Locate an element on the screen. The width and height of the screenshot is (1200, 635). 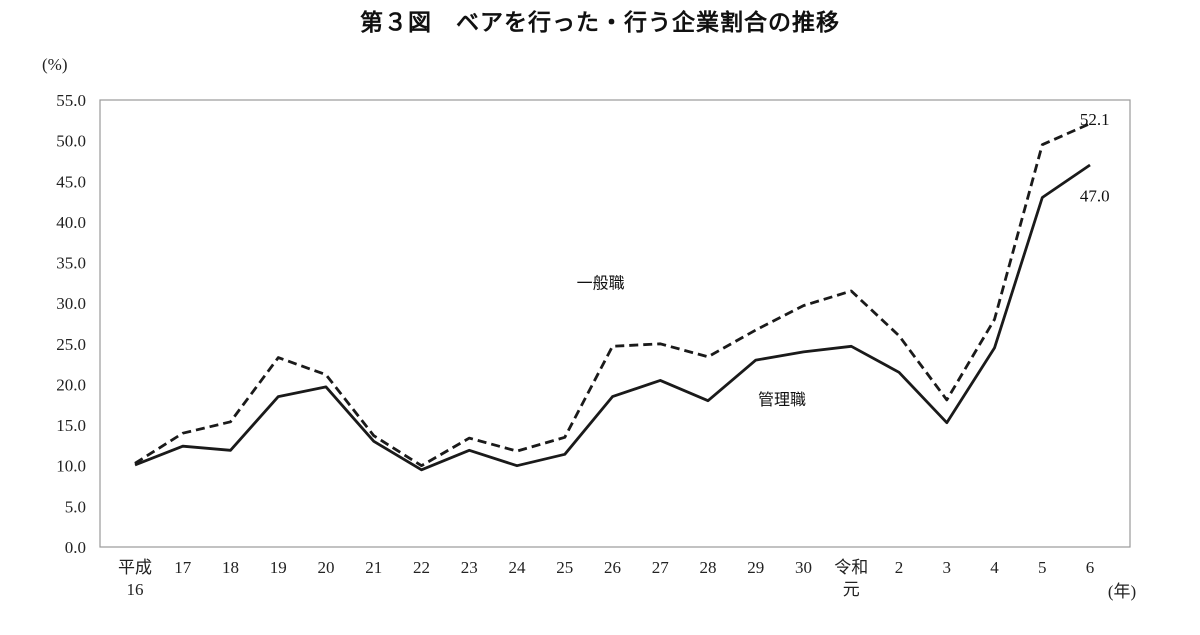
x-tick-label: 平成 16 is located at coordinates (135, 578).